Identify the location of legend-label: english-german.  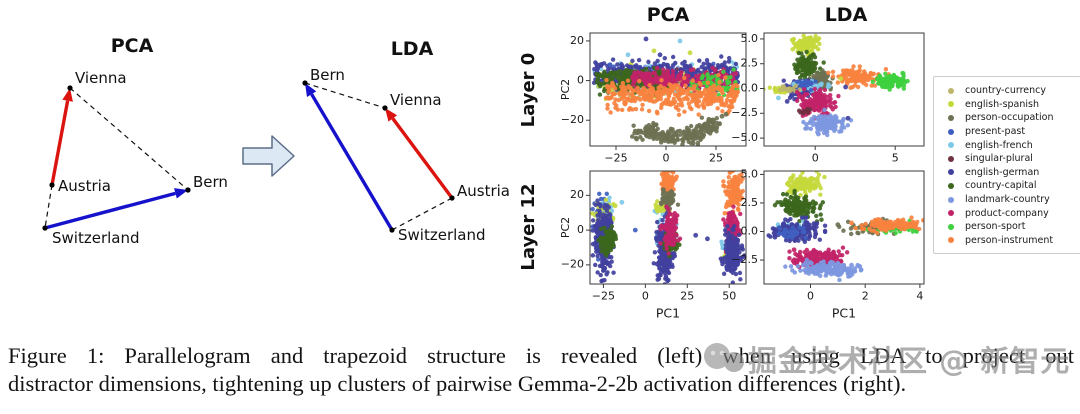
(1002, 172).